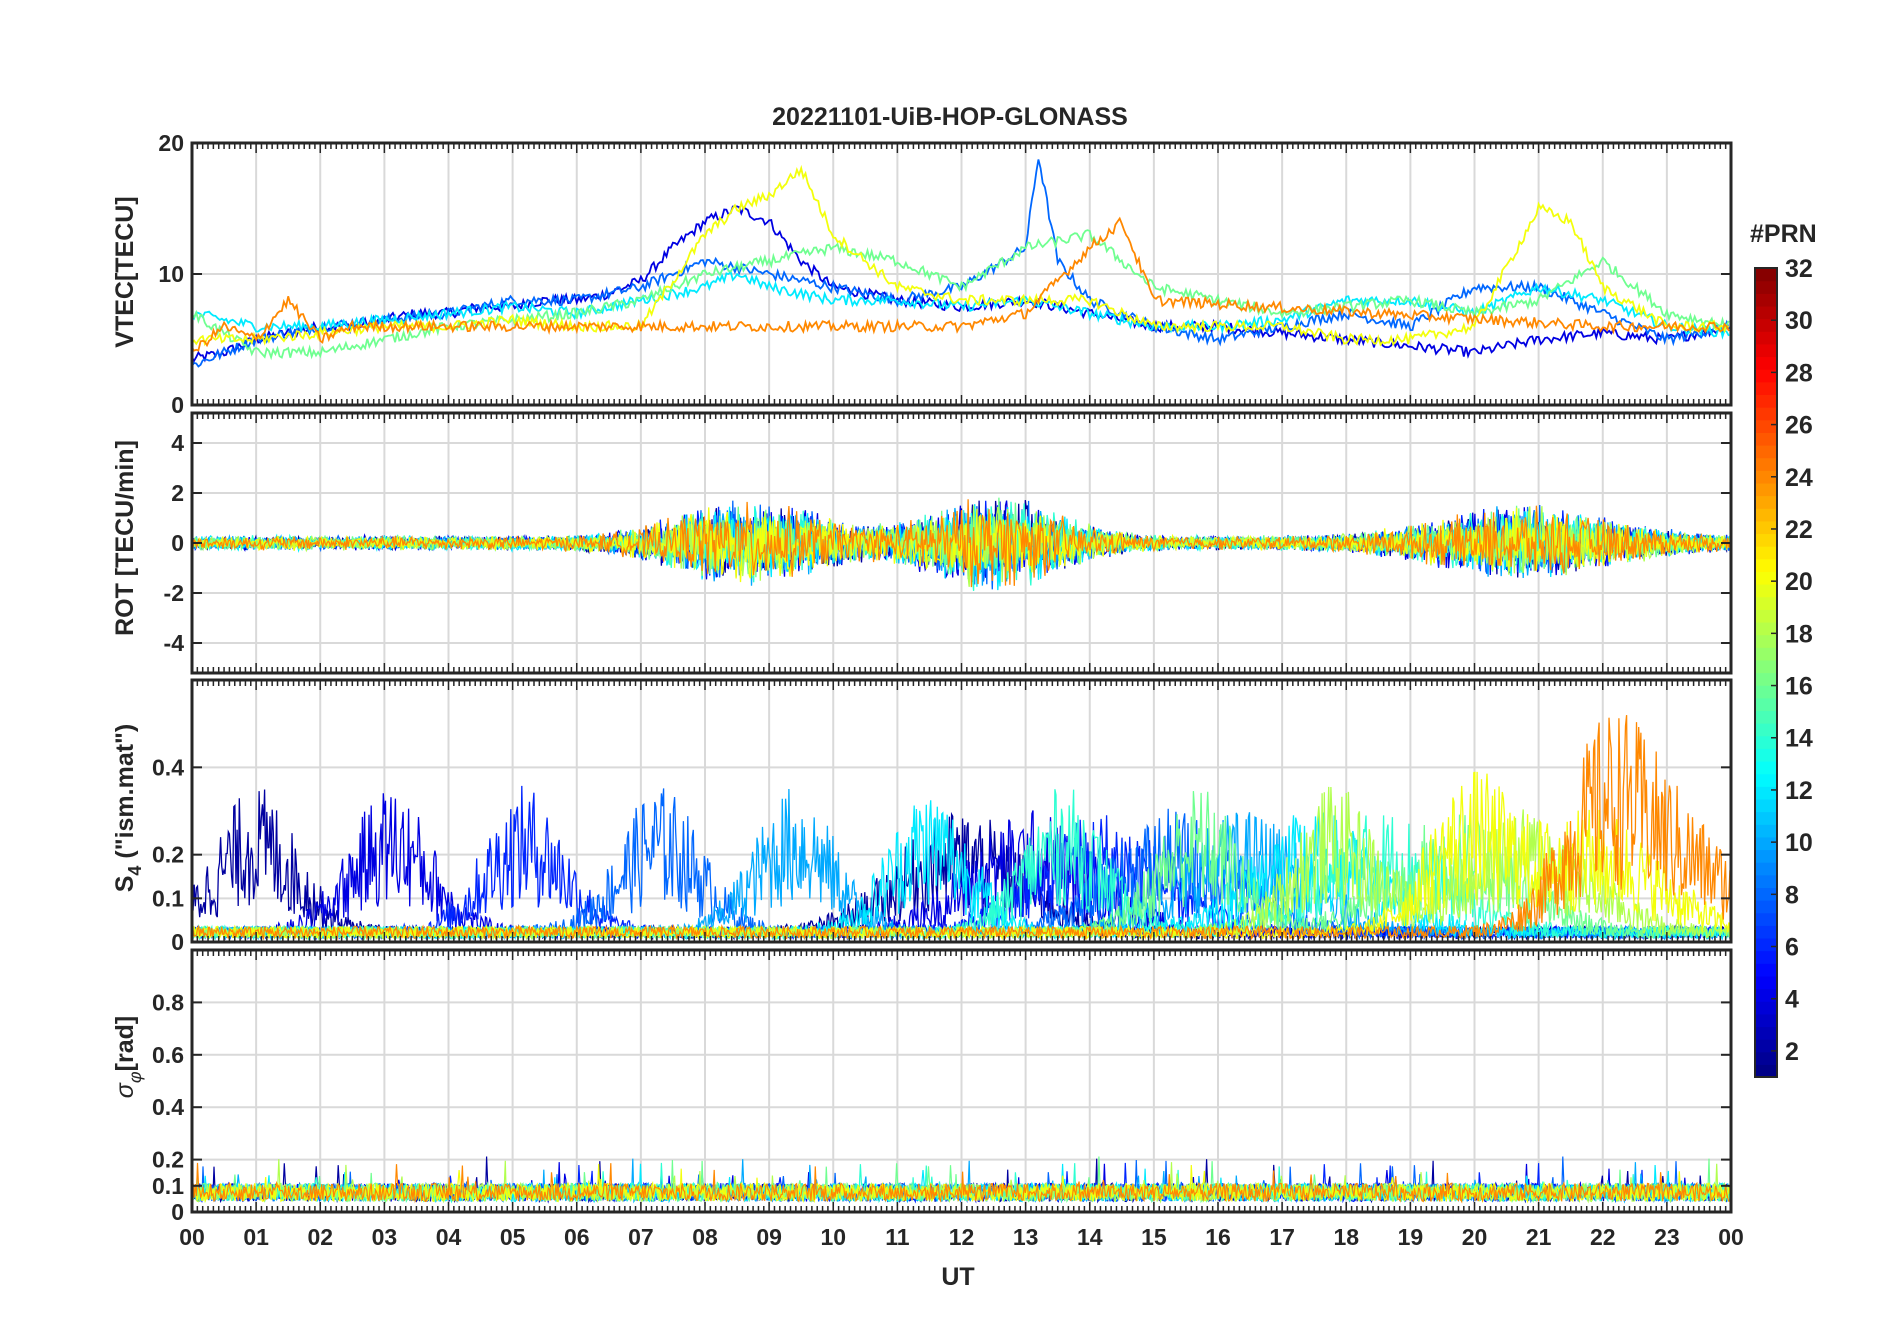 This screenshot has width=1902, height=1330. What do you see at coordinates (961, 1183) in the screenshot?
I see `sigma-series-line` at bounding box center [961, 1183].